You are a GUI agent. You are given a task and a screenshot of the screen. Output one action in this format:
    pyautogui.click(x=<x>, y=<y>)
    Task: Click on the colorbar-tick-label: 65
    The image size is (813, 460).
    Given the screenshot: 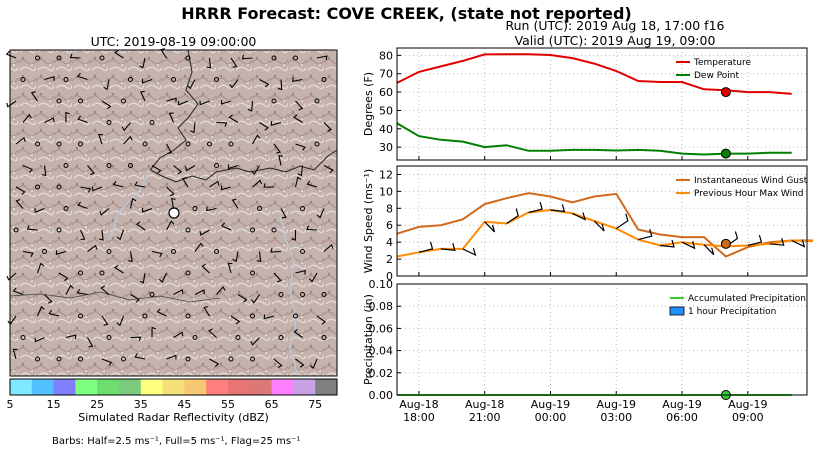 What is the action you would take?
    pyautogui.click(x=272, y=404)
    